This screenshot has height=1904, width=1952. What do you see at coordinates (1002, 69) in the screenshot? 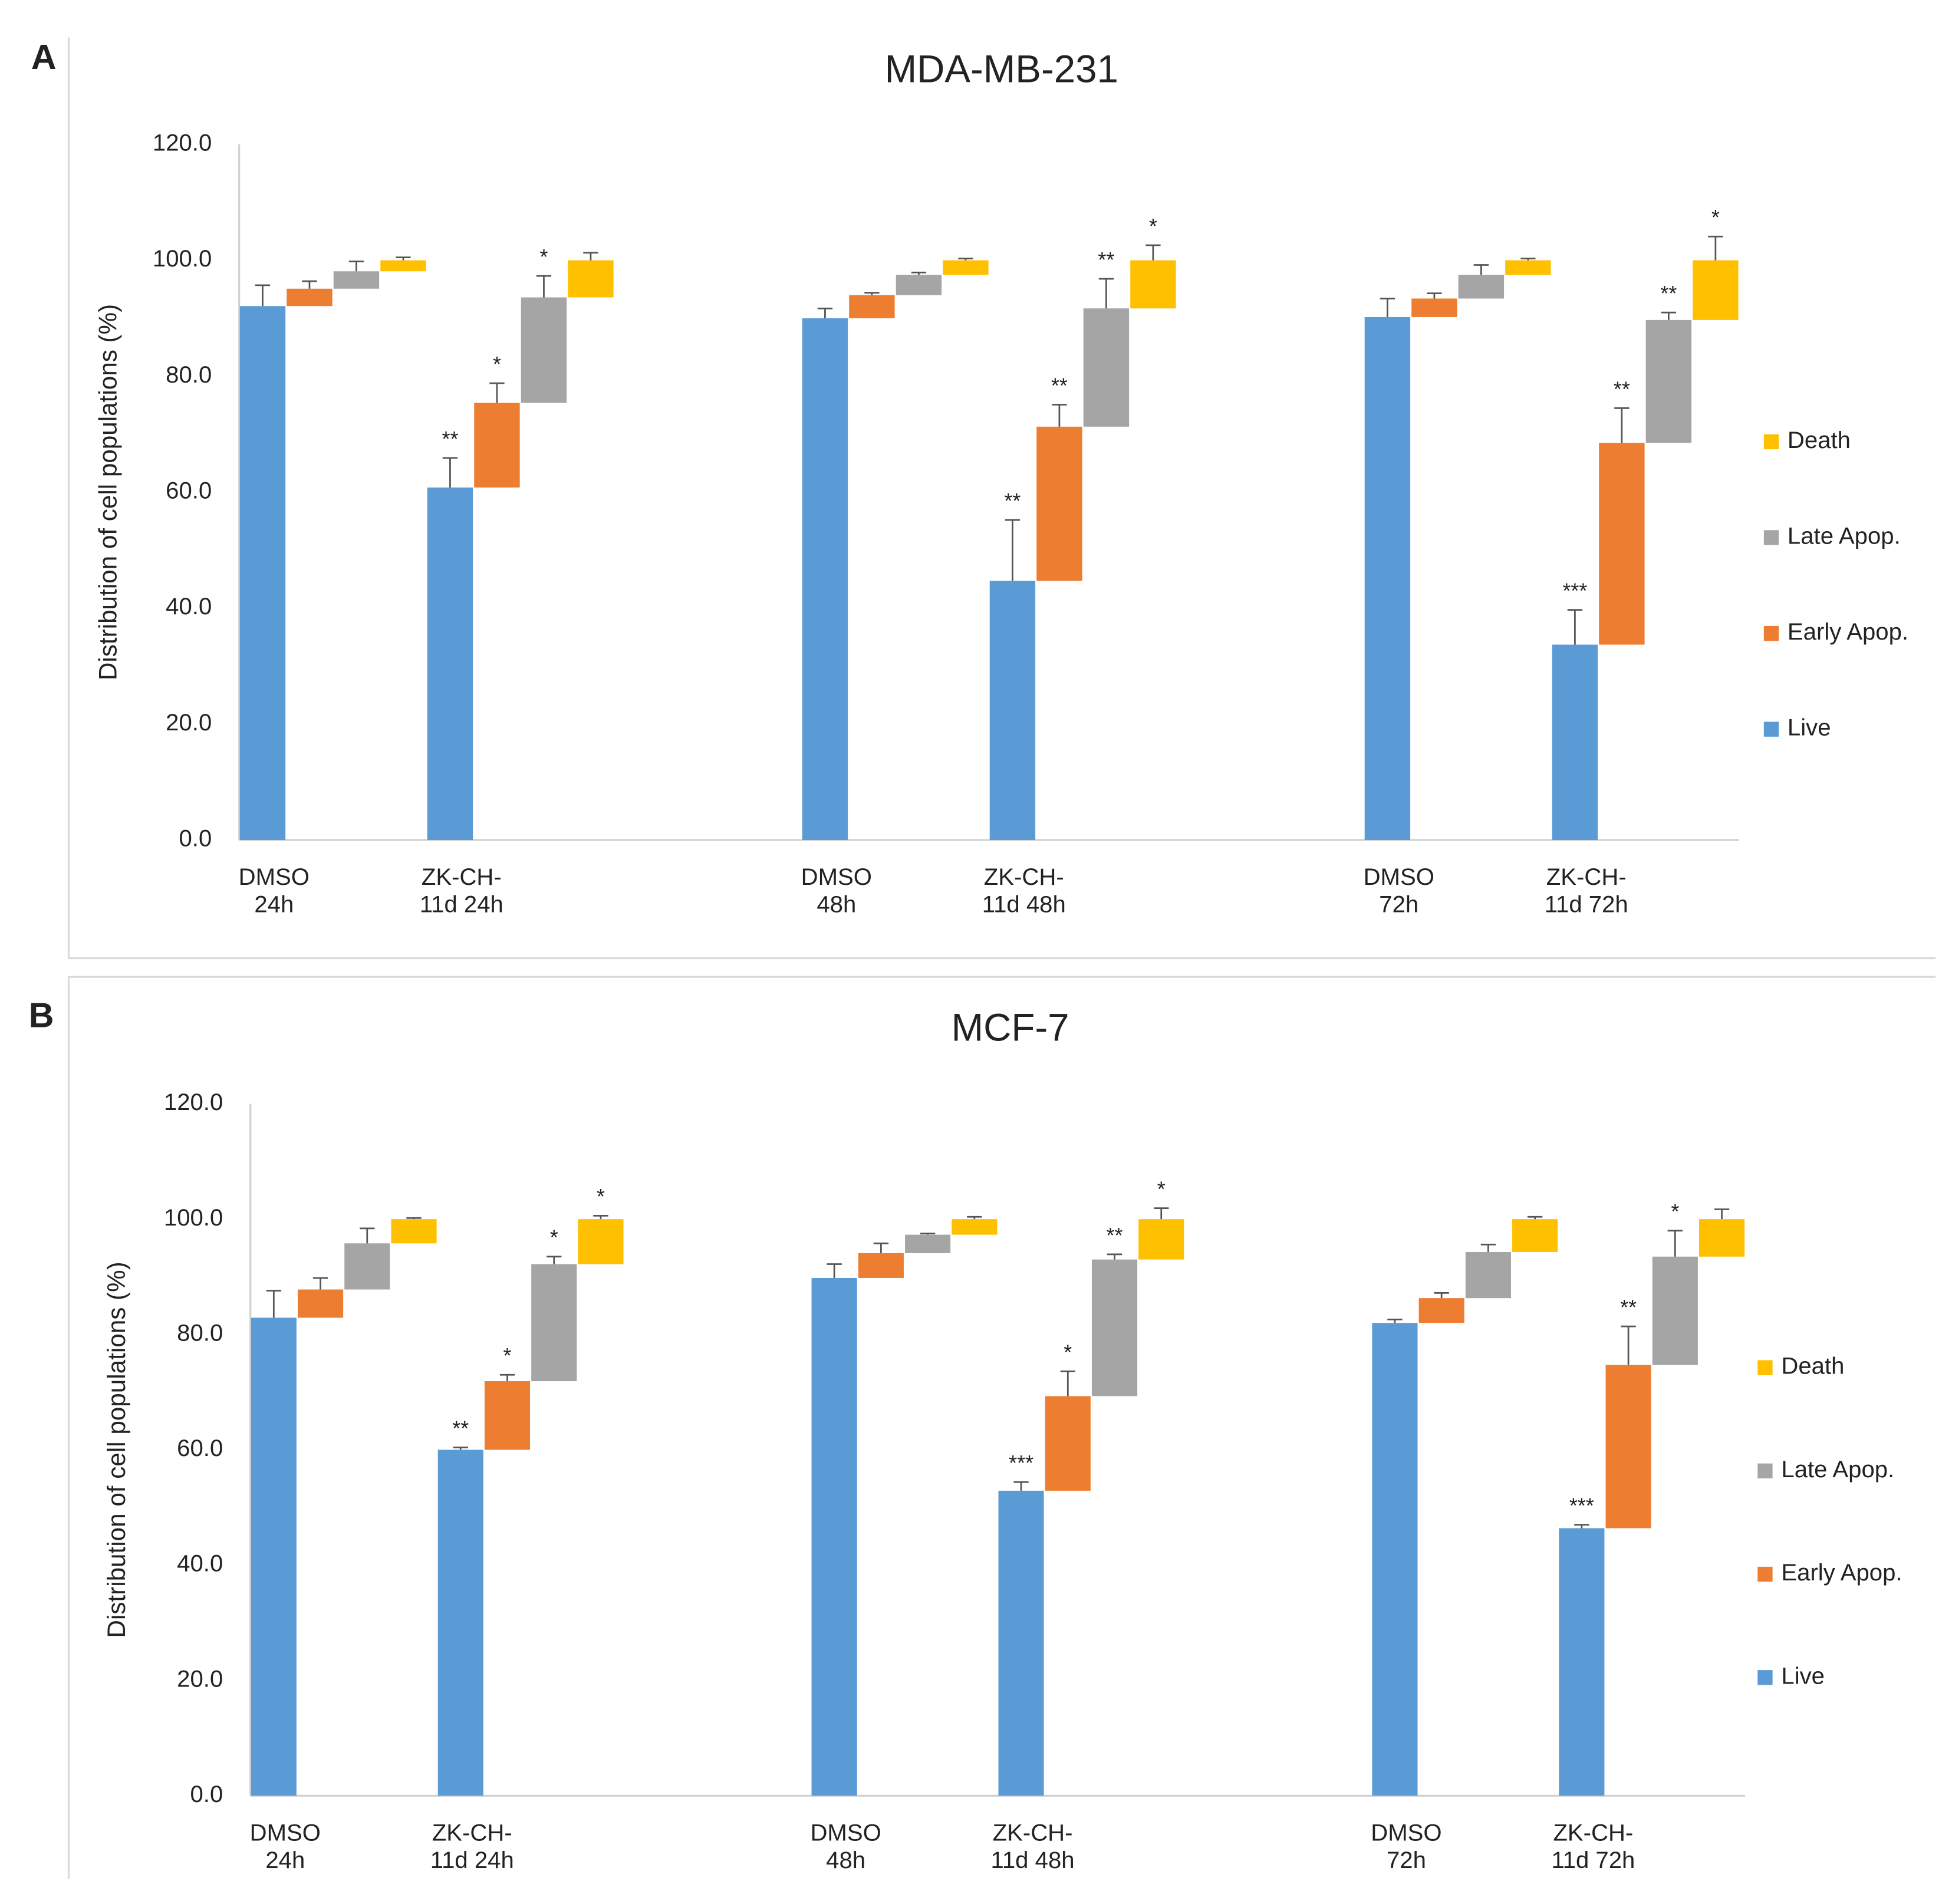
I see `chart-title: MDA-MB-231` at bounding box center [1002, 69].